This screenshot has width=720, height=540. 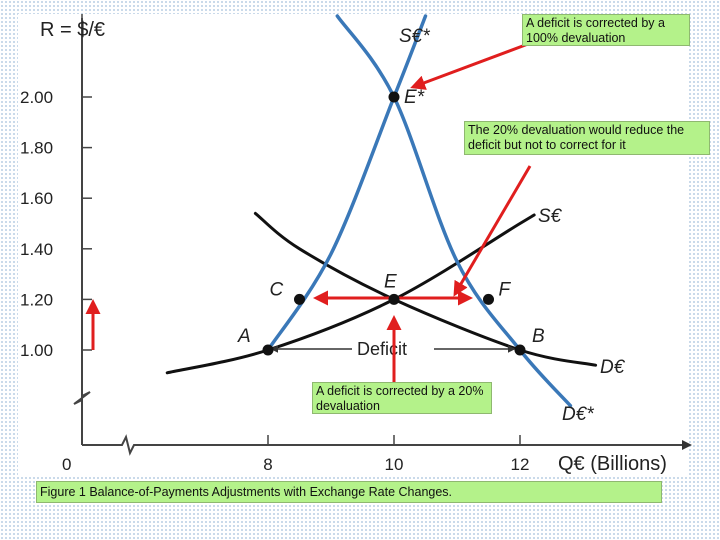 What do you see at coordinates (505, 289) in the screenshot?
I see `point-label: F` at bounding box center [505, 289].